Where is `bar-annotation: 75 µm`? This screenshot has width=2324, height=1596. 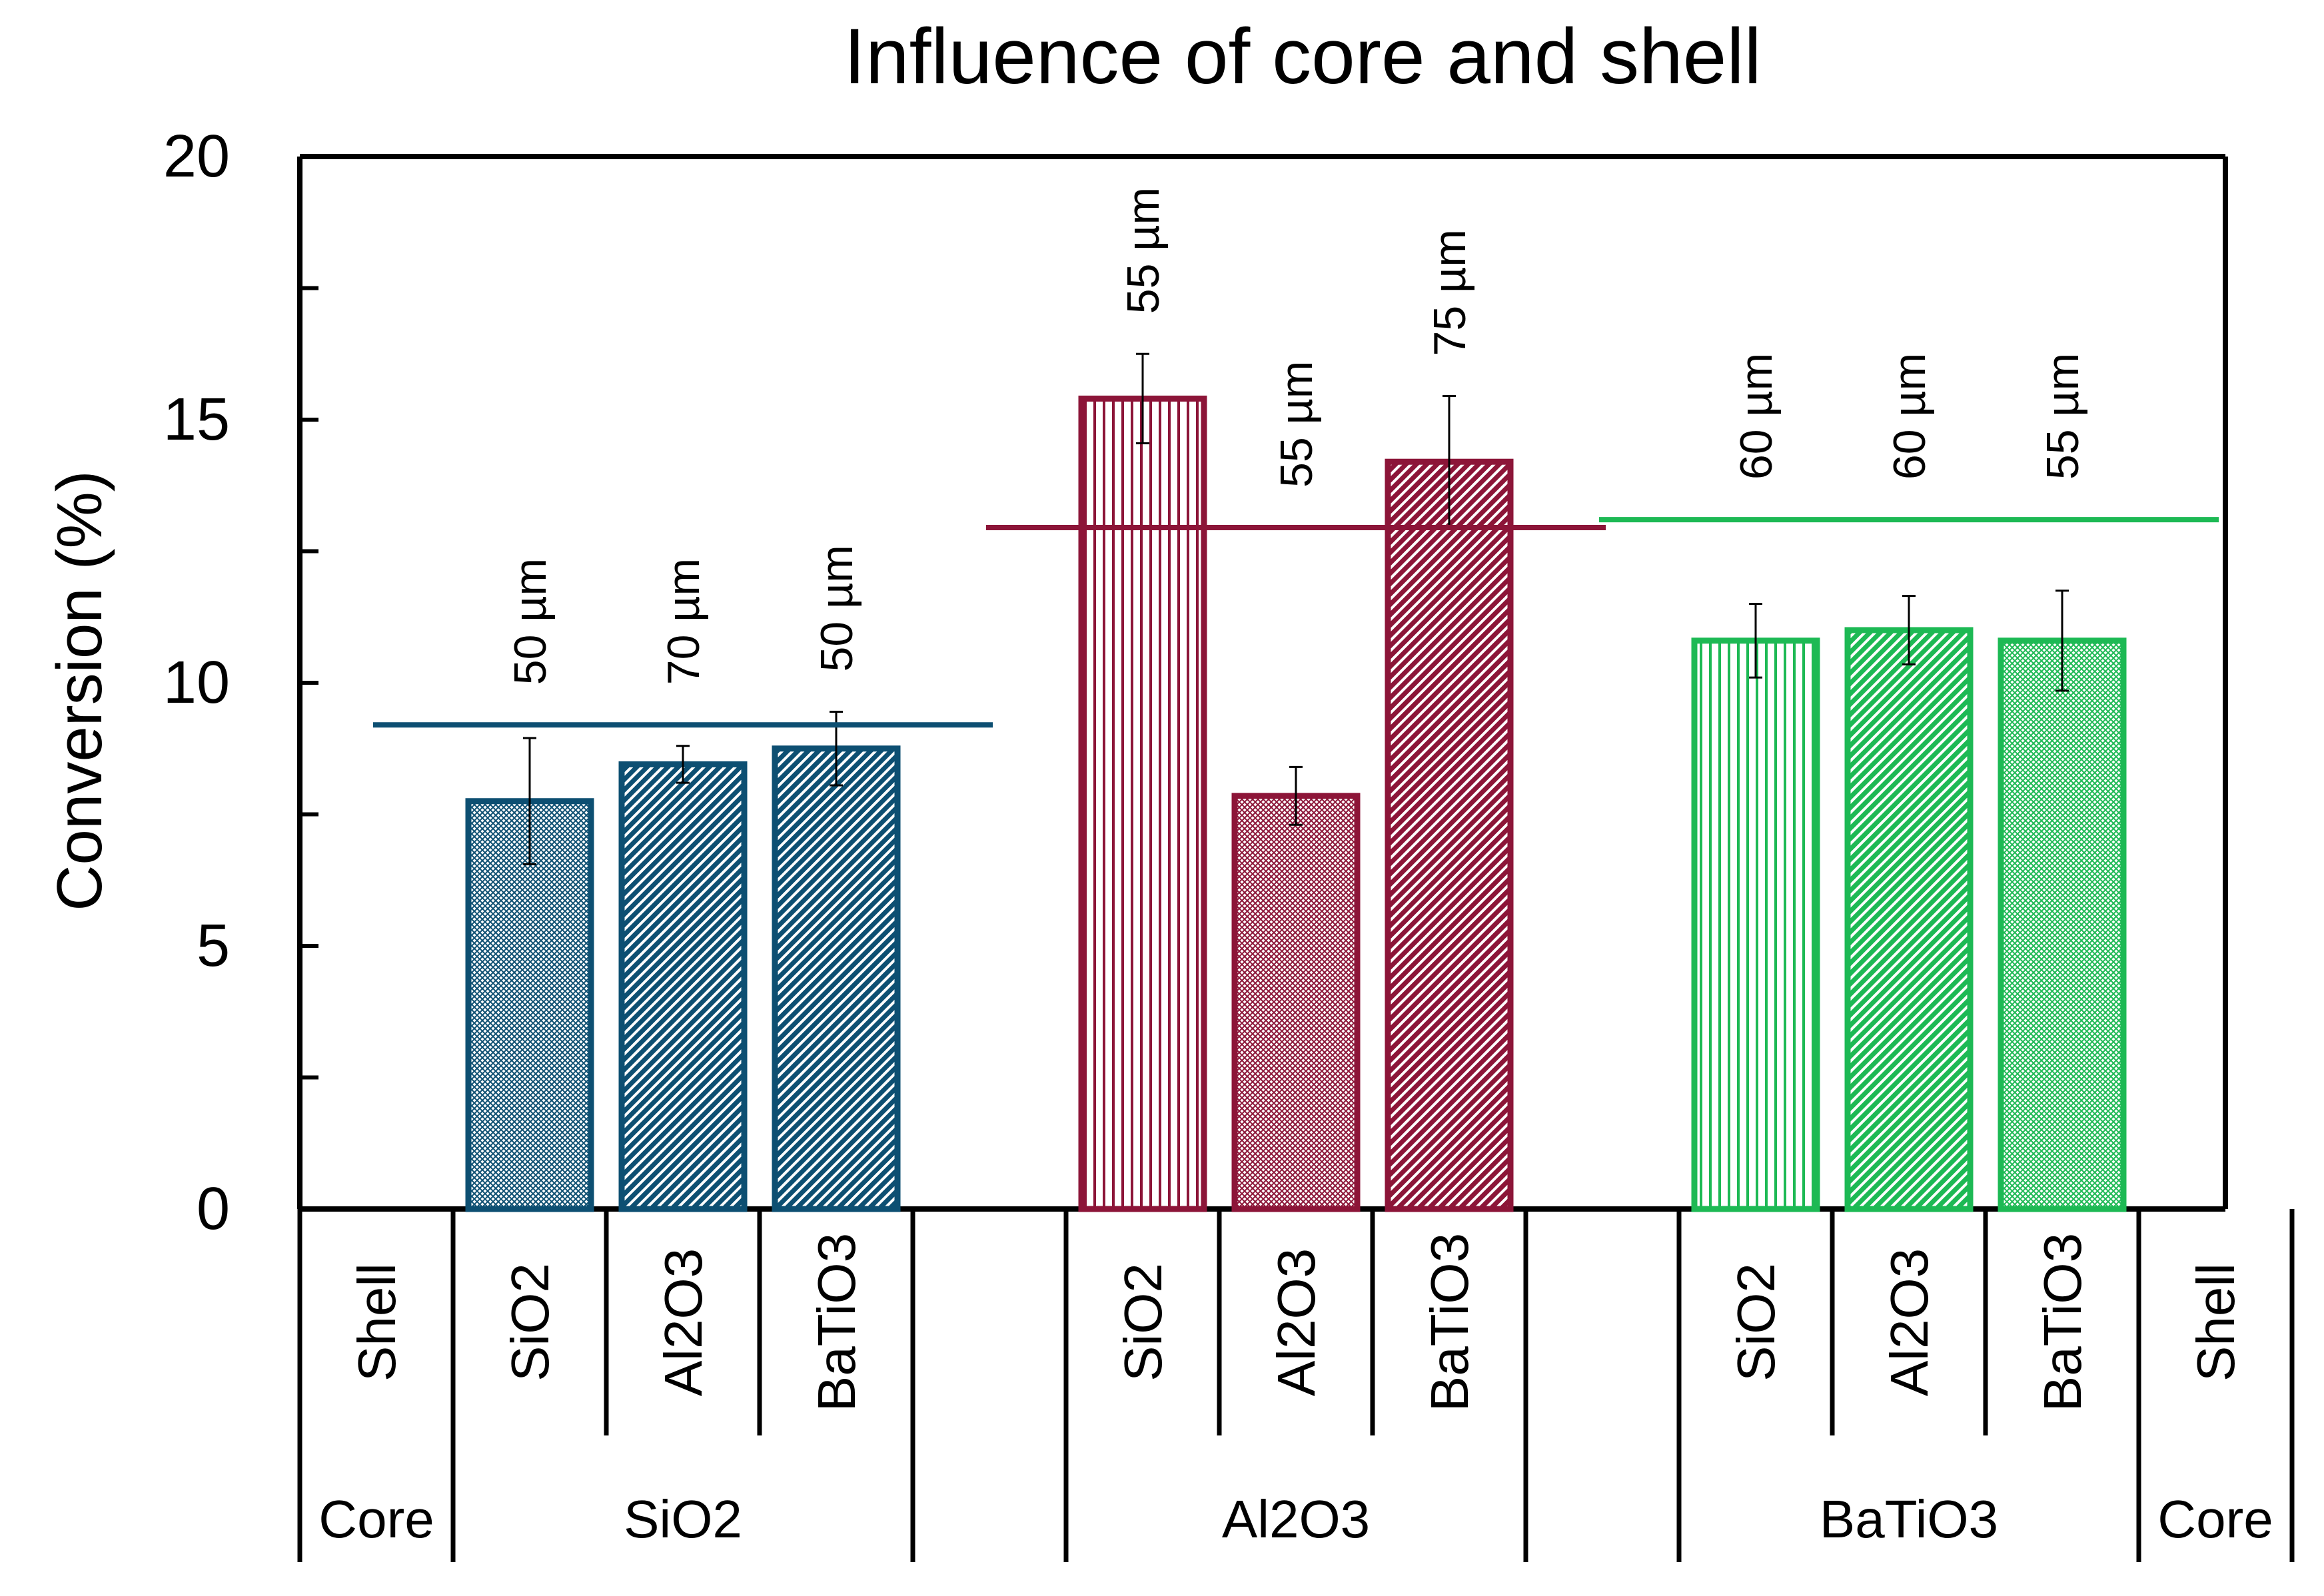 bar-annotation: 75 µm is located at coordinates (1450, 292).